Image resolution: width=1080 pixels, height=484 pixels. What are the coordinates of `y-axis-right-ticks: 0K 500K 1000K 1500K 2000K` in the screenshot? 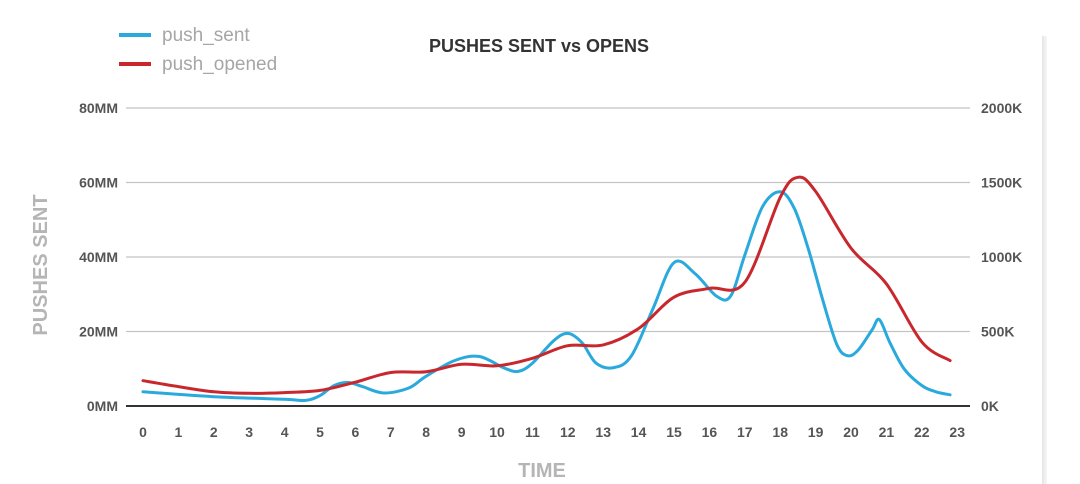 It's located at (1001, 257).